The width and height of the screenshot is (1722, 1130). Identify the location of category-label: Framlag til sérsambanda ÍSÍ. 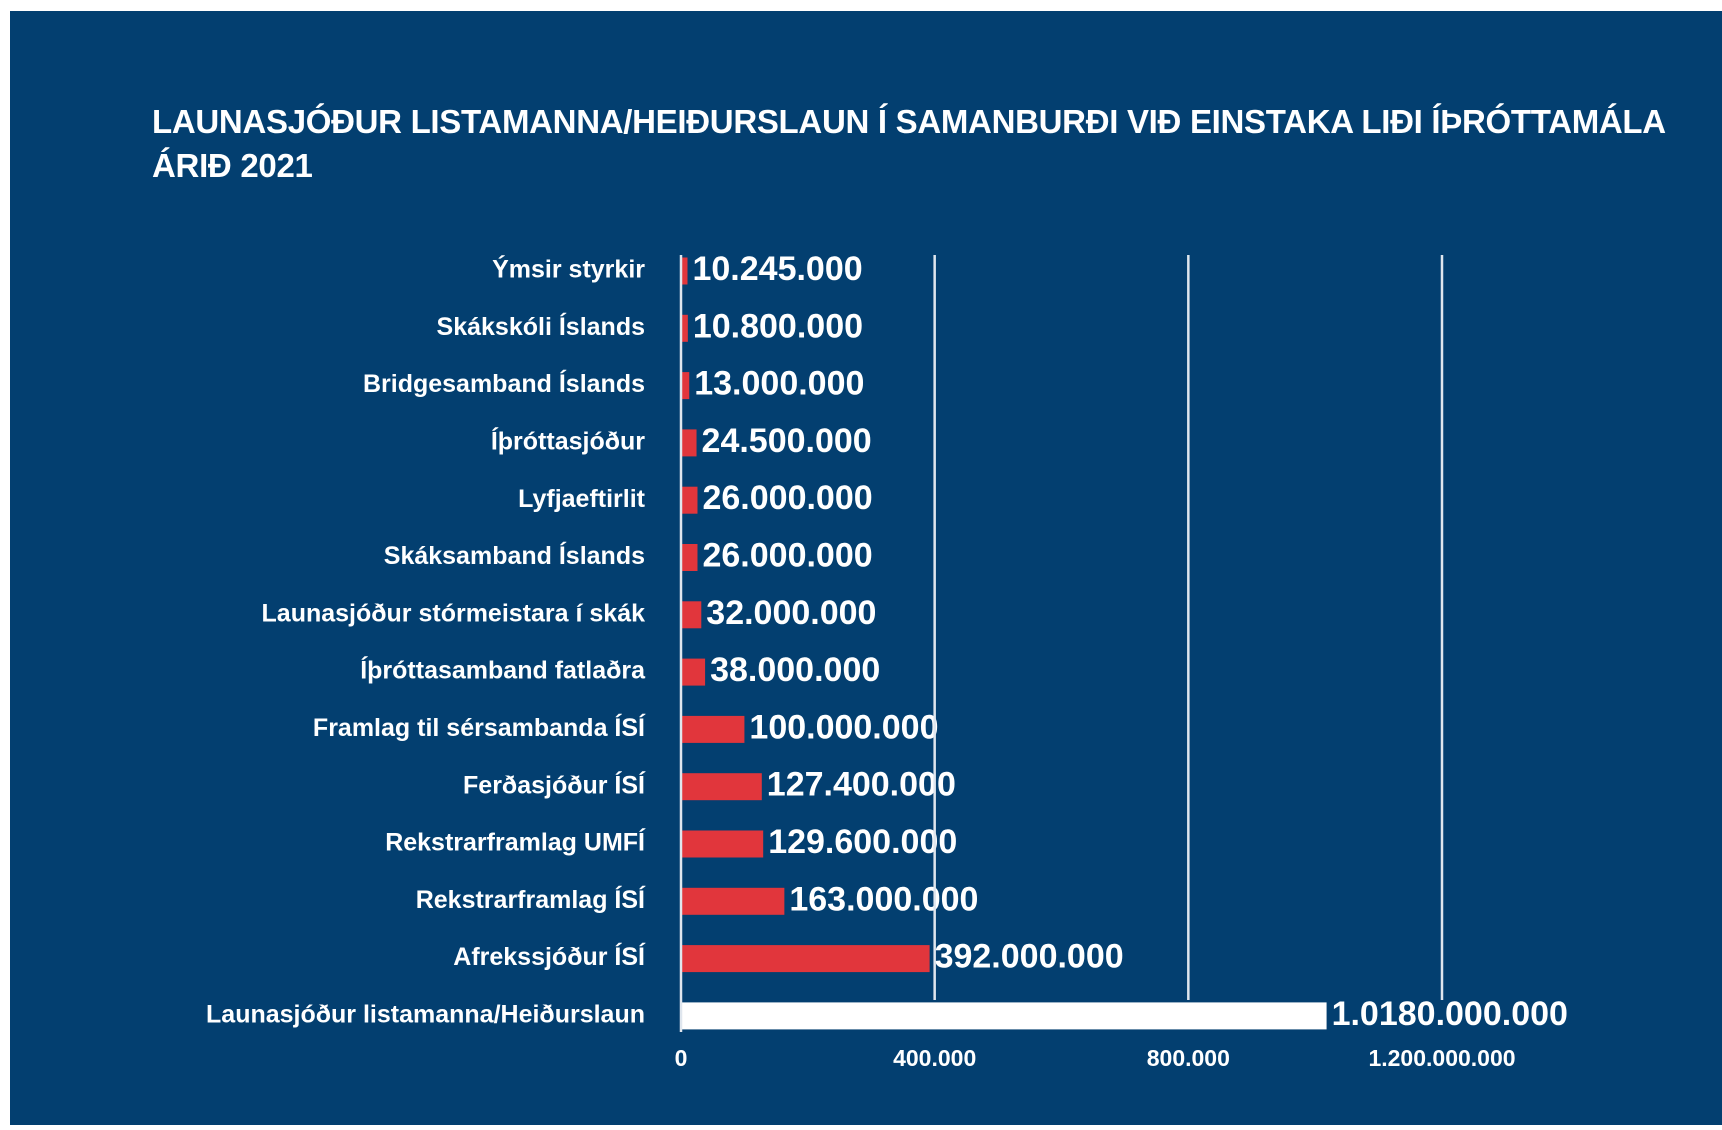
(479, 727).